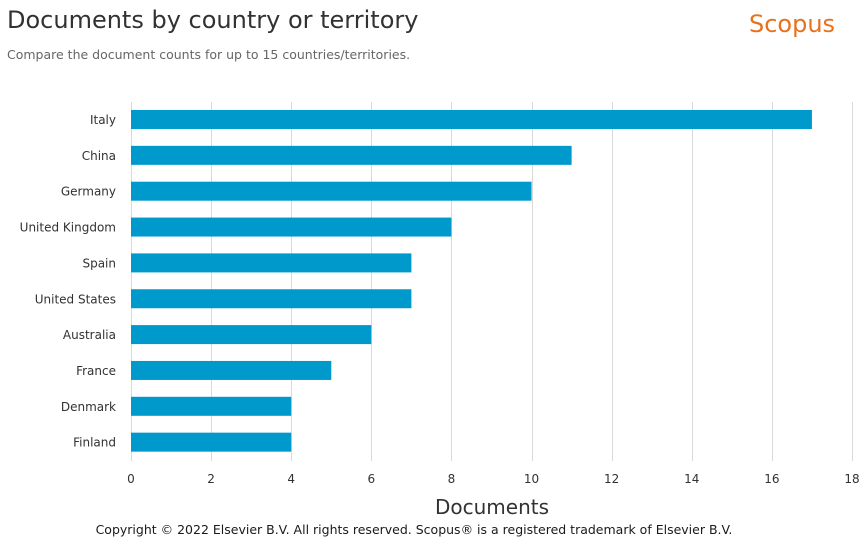 Image resolution: width=862 pixels, height=547 pixels. Describe the element at coordinates (792, 24) in the screenshot. I see `scopus-logo: Scopus` at that location.